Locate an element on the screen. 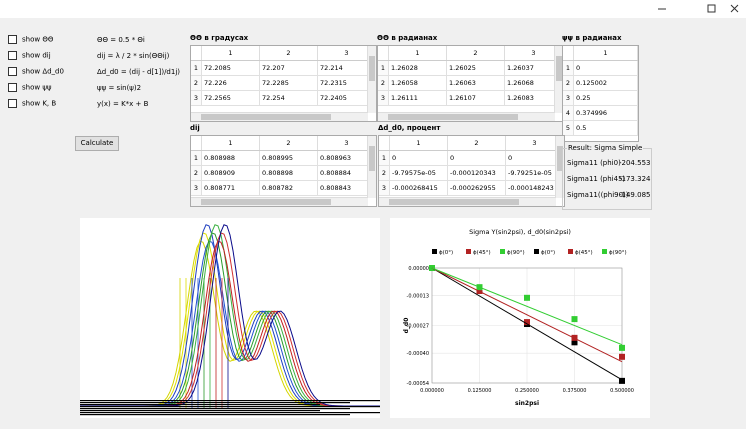 This screenshot has width=746, height=429. y-tick-label: 0.00000 is located at coordinates (418, 269).